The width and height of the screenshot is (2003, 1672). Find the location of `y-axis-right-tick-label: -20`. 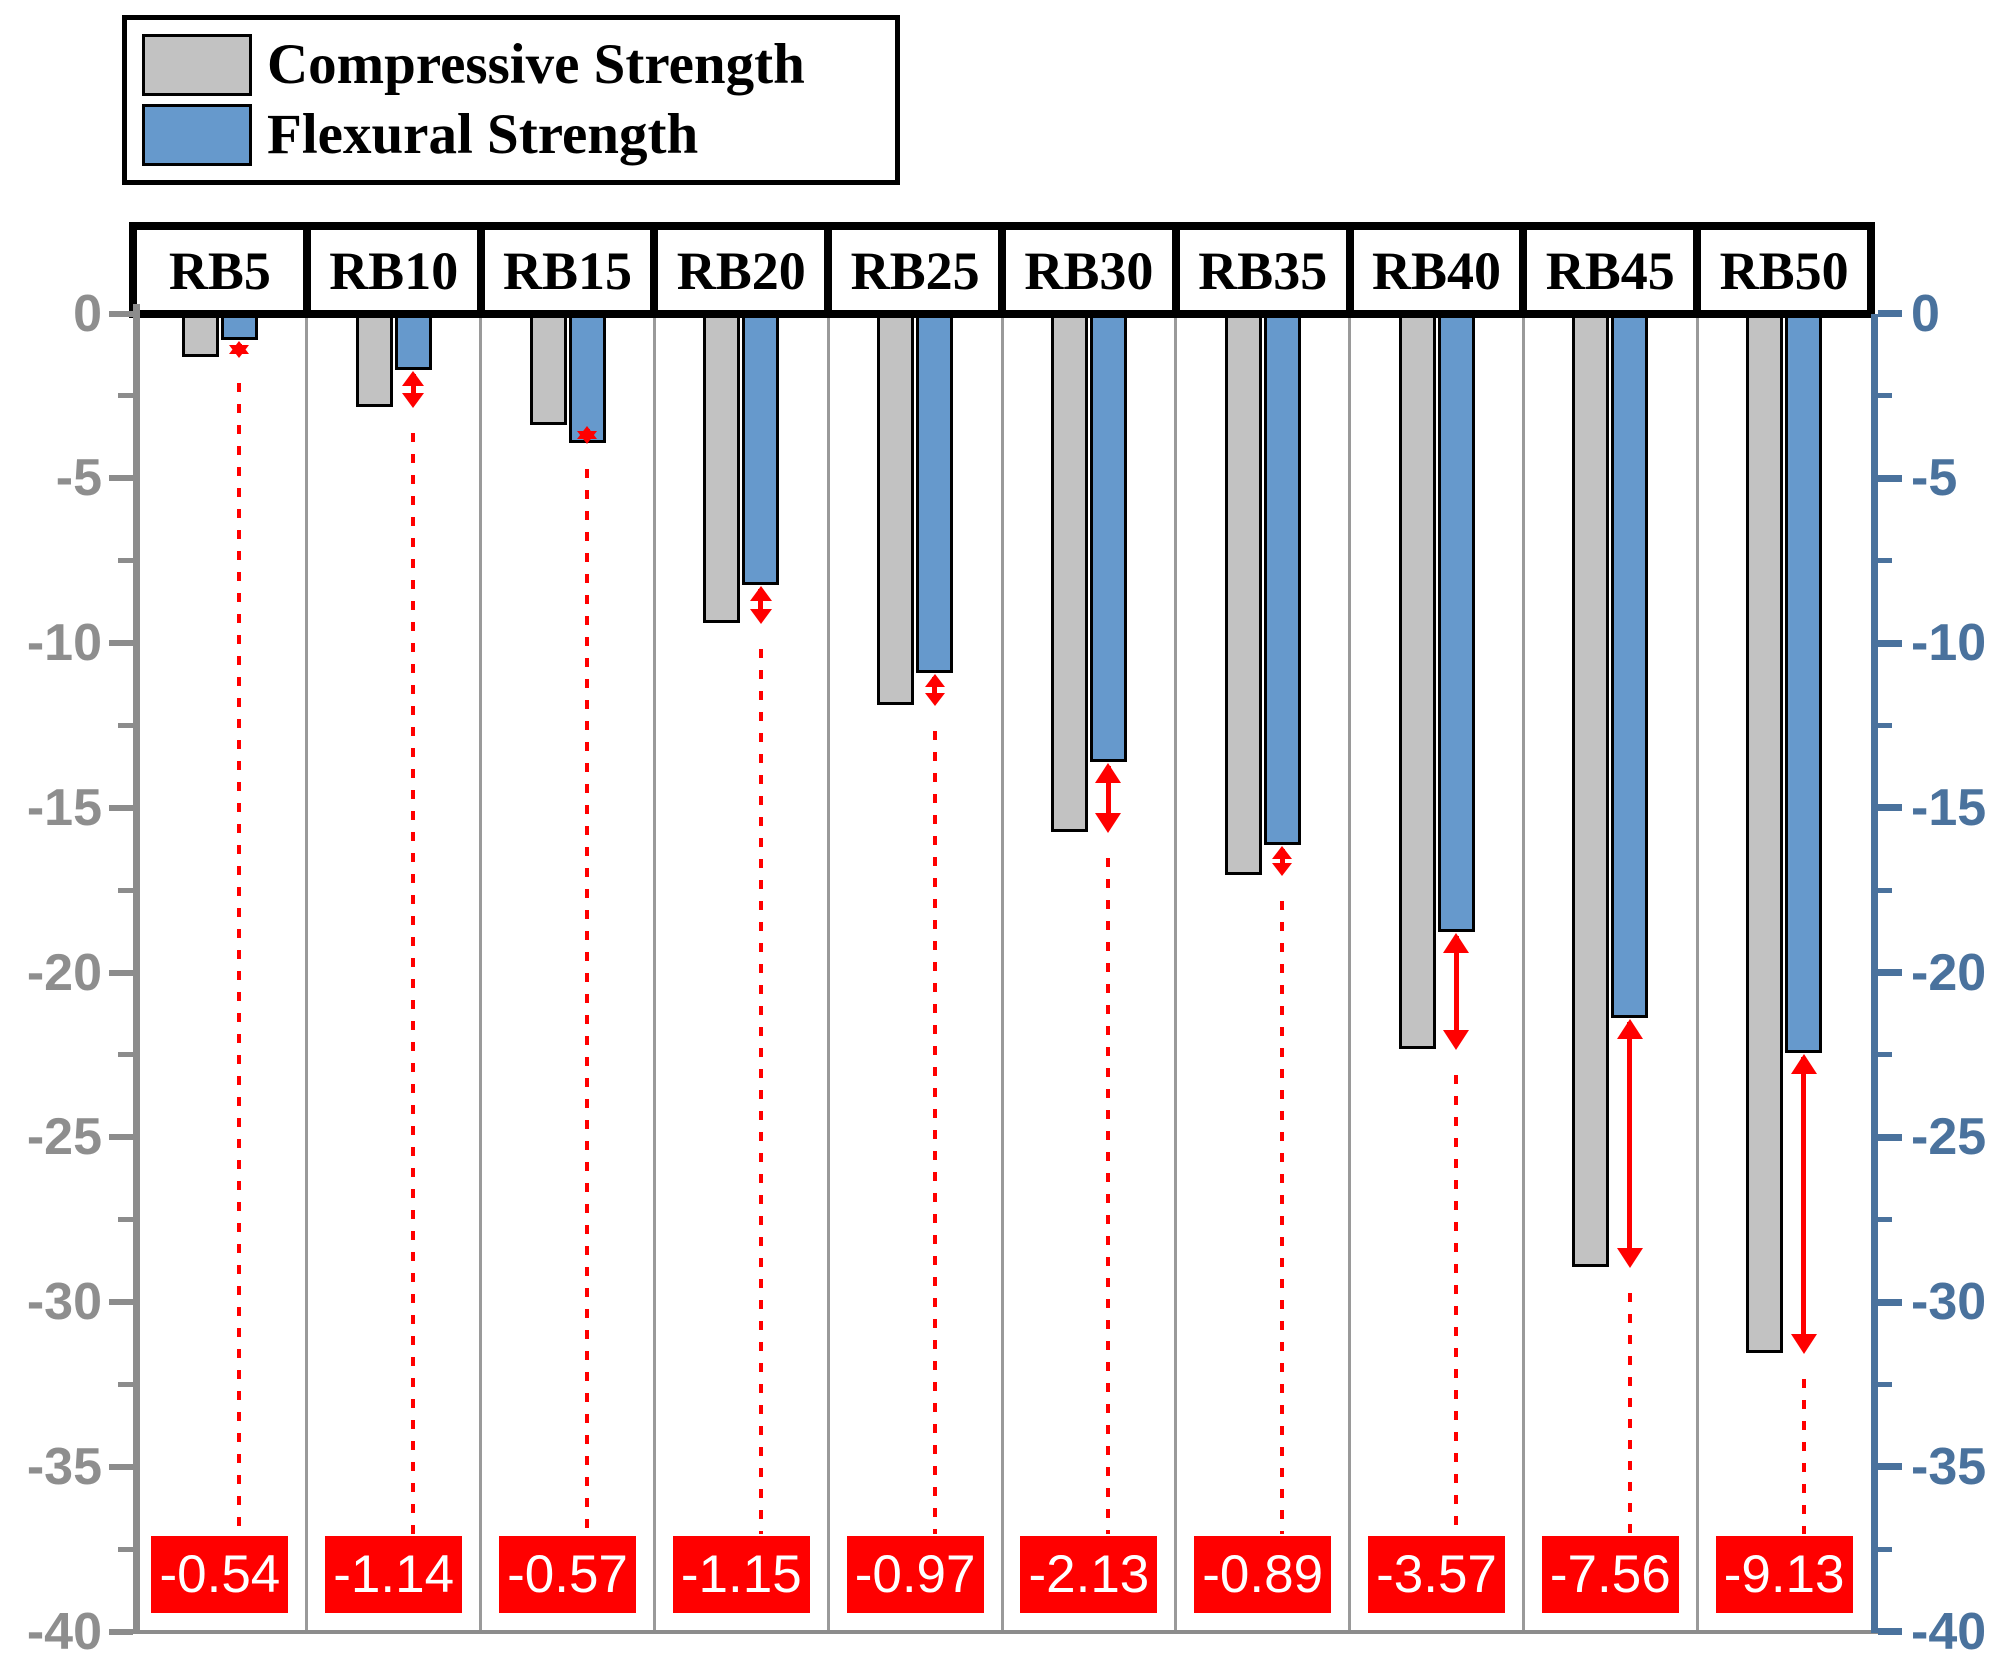

y-axis-right-tick-label: -20 is located at coordinates (1949, 972).